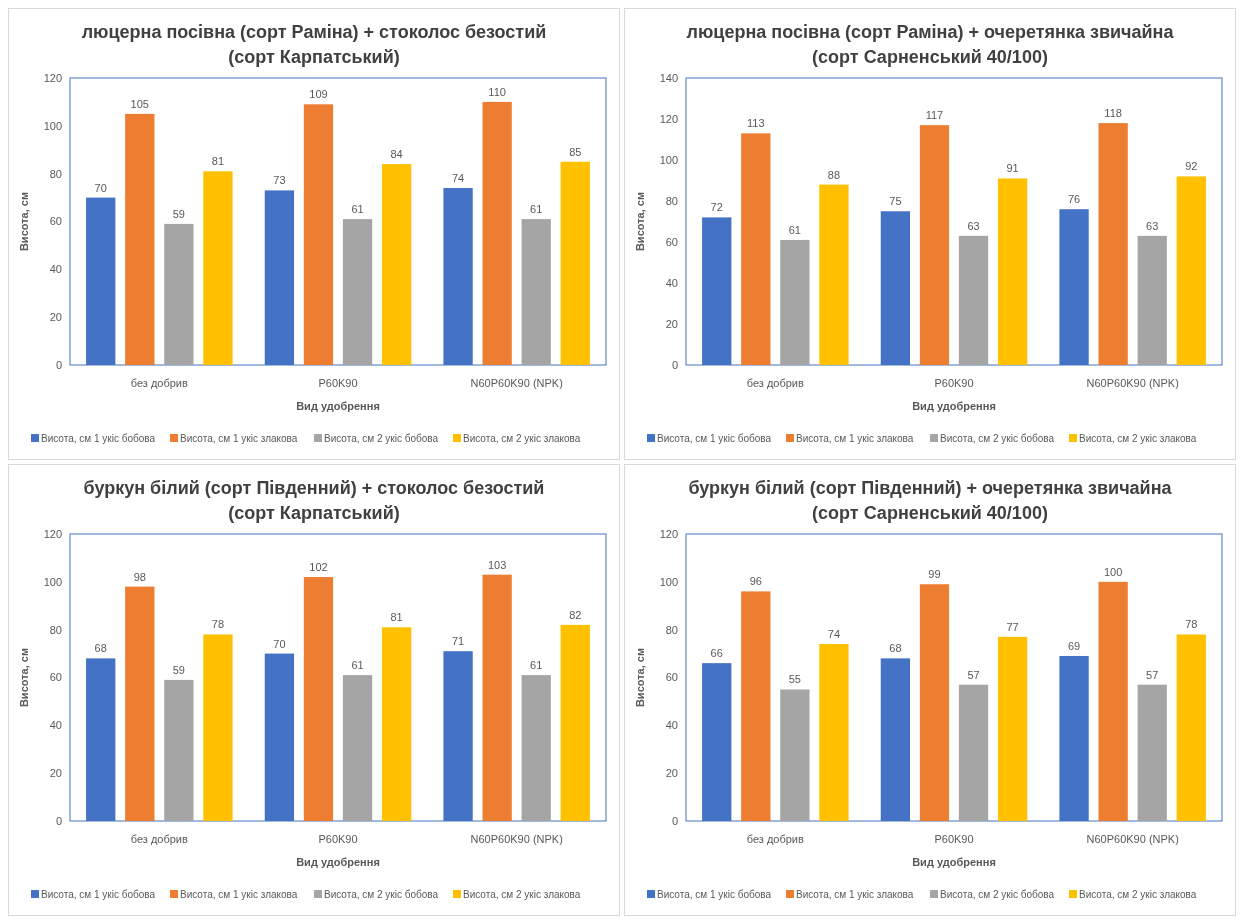  What do you see at coordinates (139, 103) in the screenshot?
I see `data-label: 105` at bounding box center [139, 103].